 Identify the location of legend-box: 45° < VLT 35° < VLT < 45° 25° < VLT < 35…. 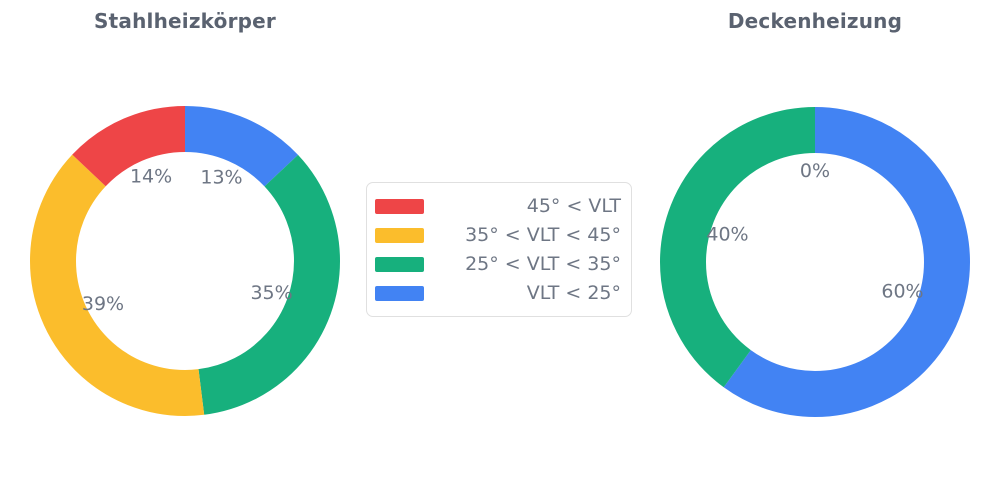
(499, 249).